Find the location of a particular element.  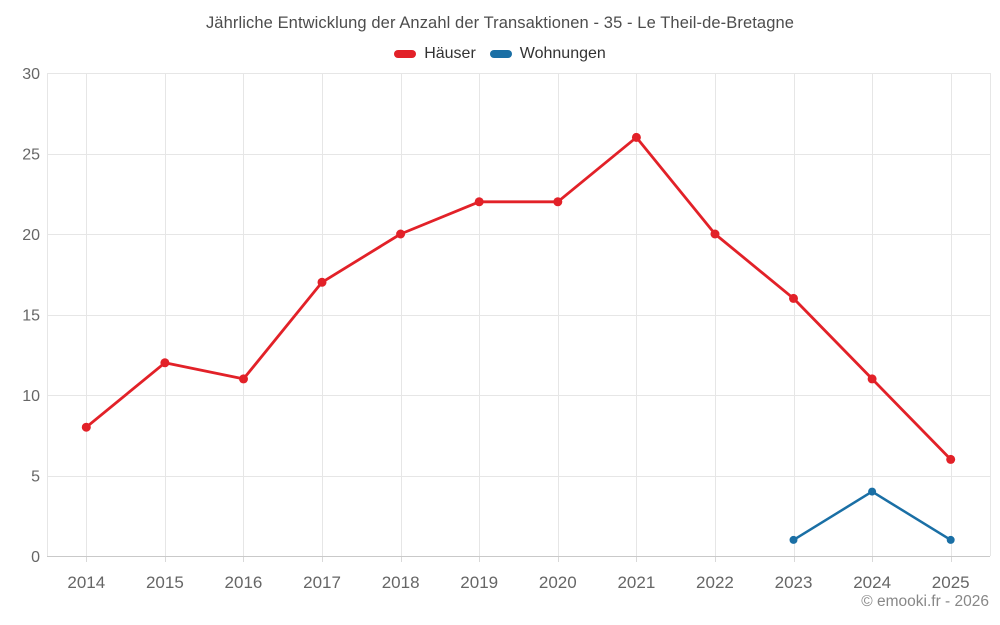

x-axis-tick-label: 2025 is located at coordinates (951, 582).